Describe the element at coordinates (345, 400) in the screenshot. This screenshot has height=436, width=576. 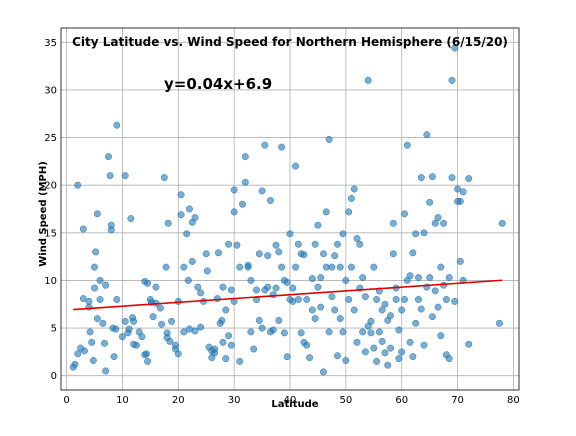
I see `x-tick-label: 50` at that location.